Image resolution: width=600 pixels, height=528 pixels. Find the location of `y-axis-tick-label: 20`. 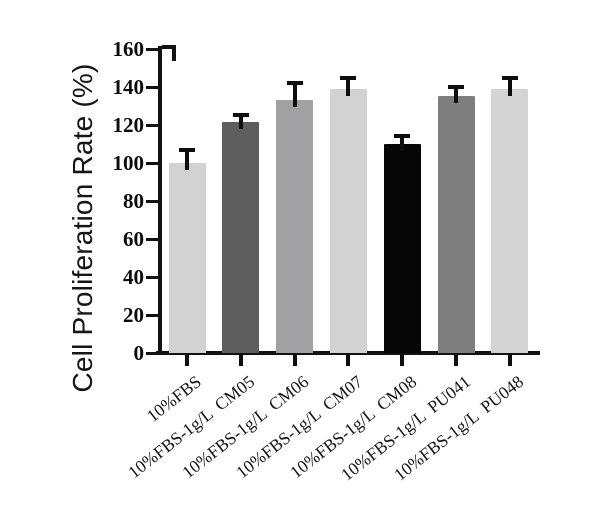

y-axis-tick-label: 20 is located at coordinates (133, 315).